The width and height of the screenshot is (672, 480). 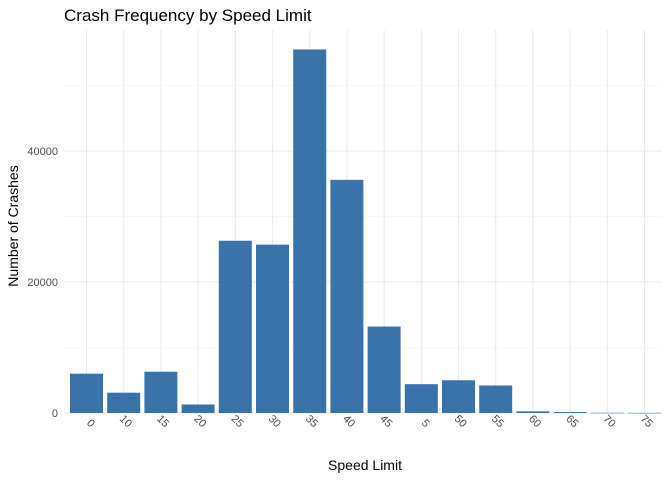 What do you see at coordinates (534, 421) in the screenshot?
I see `x-tick-label: 60` at bounding box center [534, 421].